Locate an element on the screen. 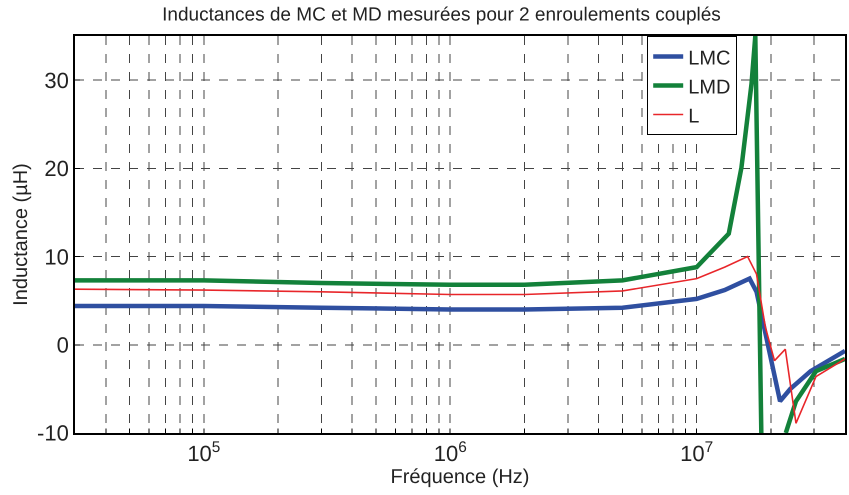  x-axis-title: Fréquence (Hz) is located at coordinates (460, 477).